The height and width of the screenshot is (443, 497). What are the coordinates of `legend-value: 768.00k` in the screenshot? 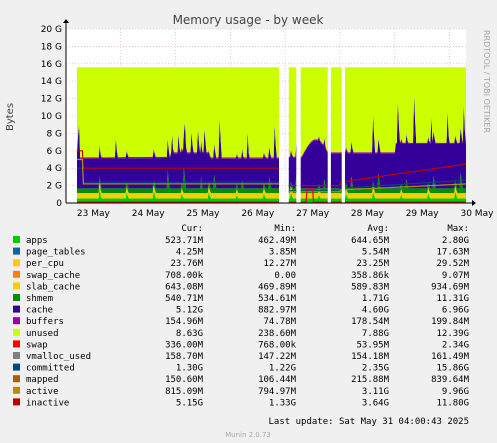 It's located at (277, 345).